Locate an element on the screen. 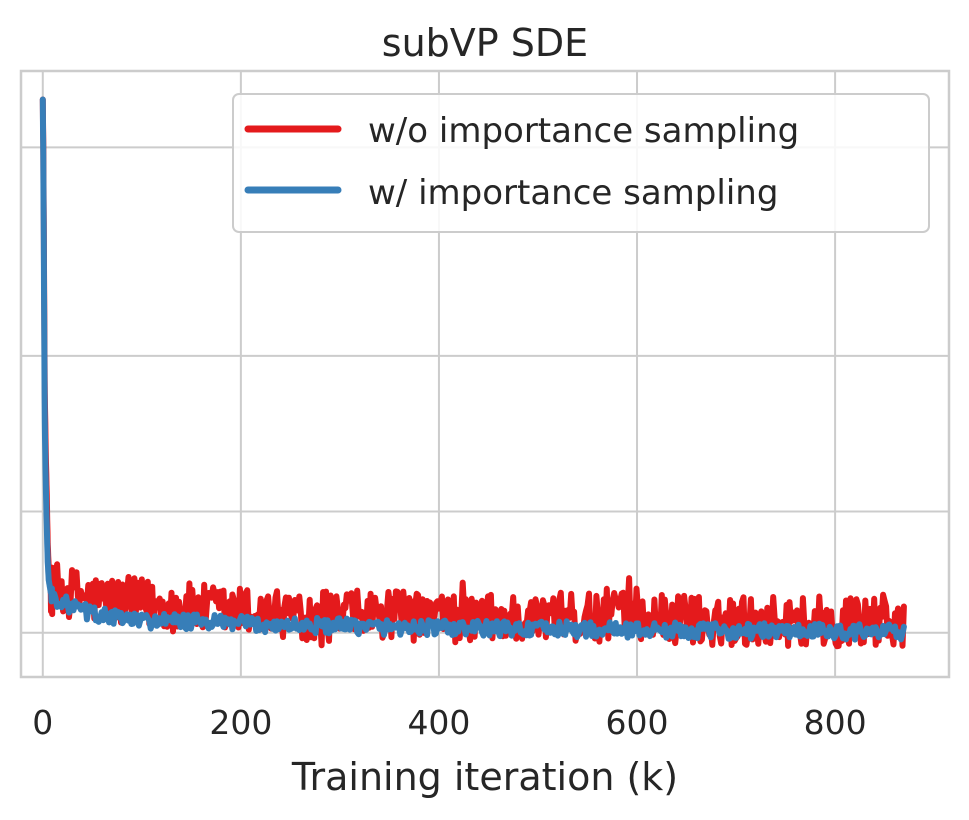  x-tick-label: 600 is located at coordinates (637, 722).